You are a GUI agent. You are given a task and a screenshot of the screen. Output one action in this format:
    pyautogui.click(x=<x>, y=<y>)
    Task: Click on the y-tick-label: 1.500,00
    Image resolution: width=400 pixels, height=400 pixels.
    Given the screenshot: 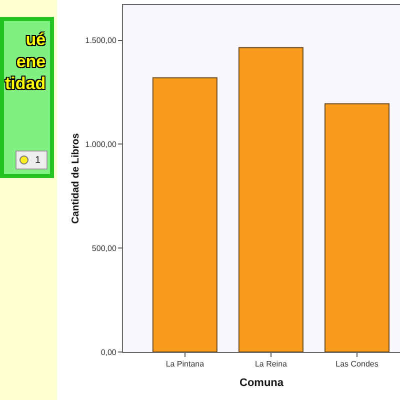 What is the action you would take?
    pyautogui.click(x=101, y=41)
    